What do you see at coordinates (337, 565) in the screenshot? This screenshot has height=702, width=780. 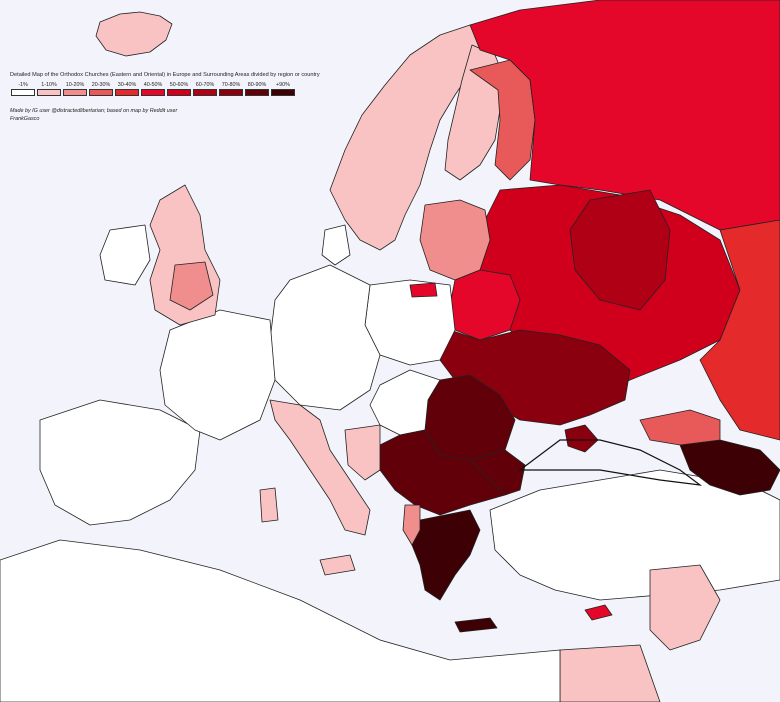 I see `region-sicily` at bounding box center [337, 565].